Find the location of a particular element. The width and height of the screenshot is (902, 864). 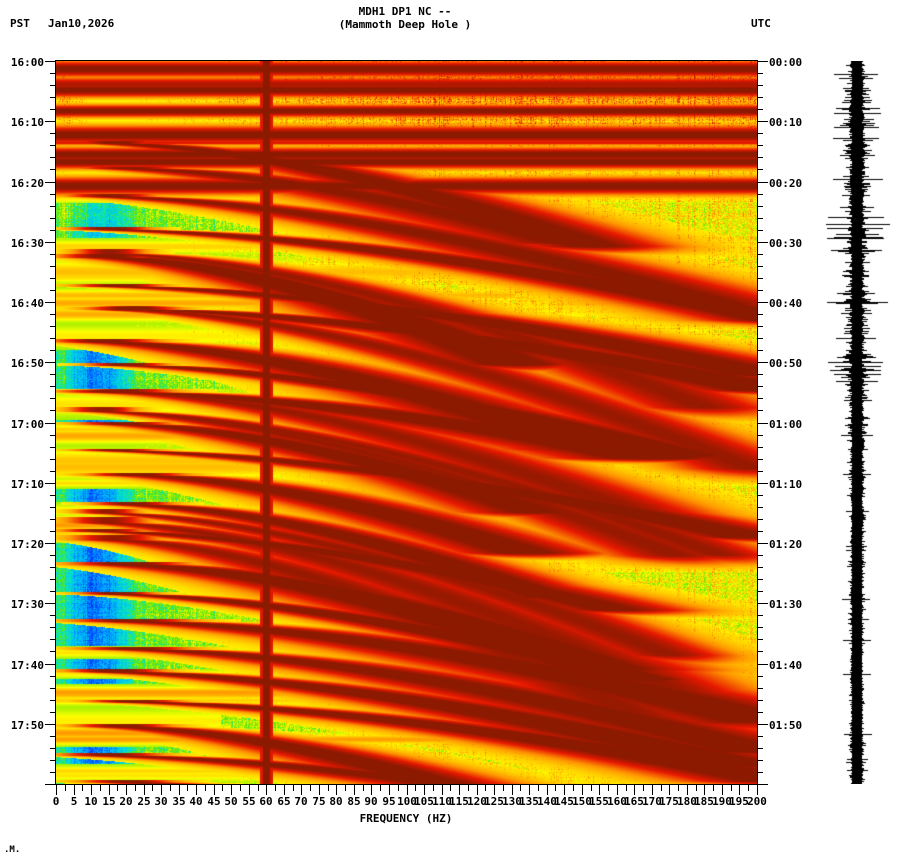

time-label-utc: 00:20 is located at coordinates (786, 183).